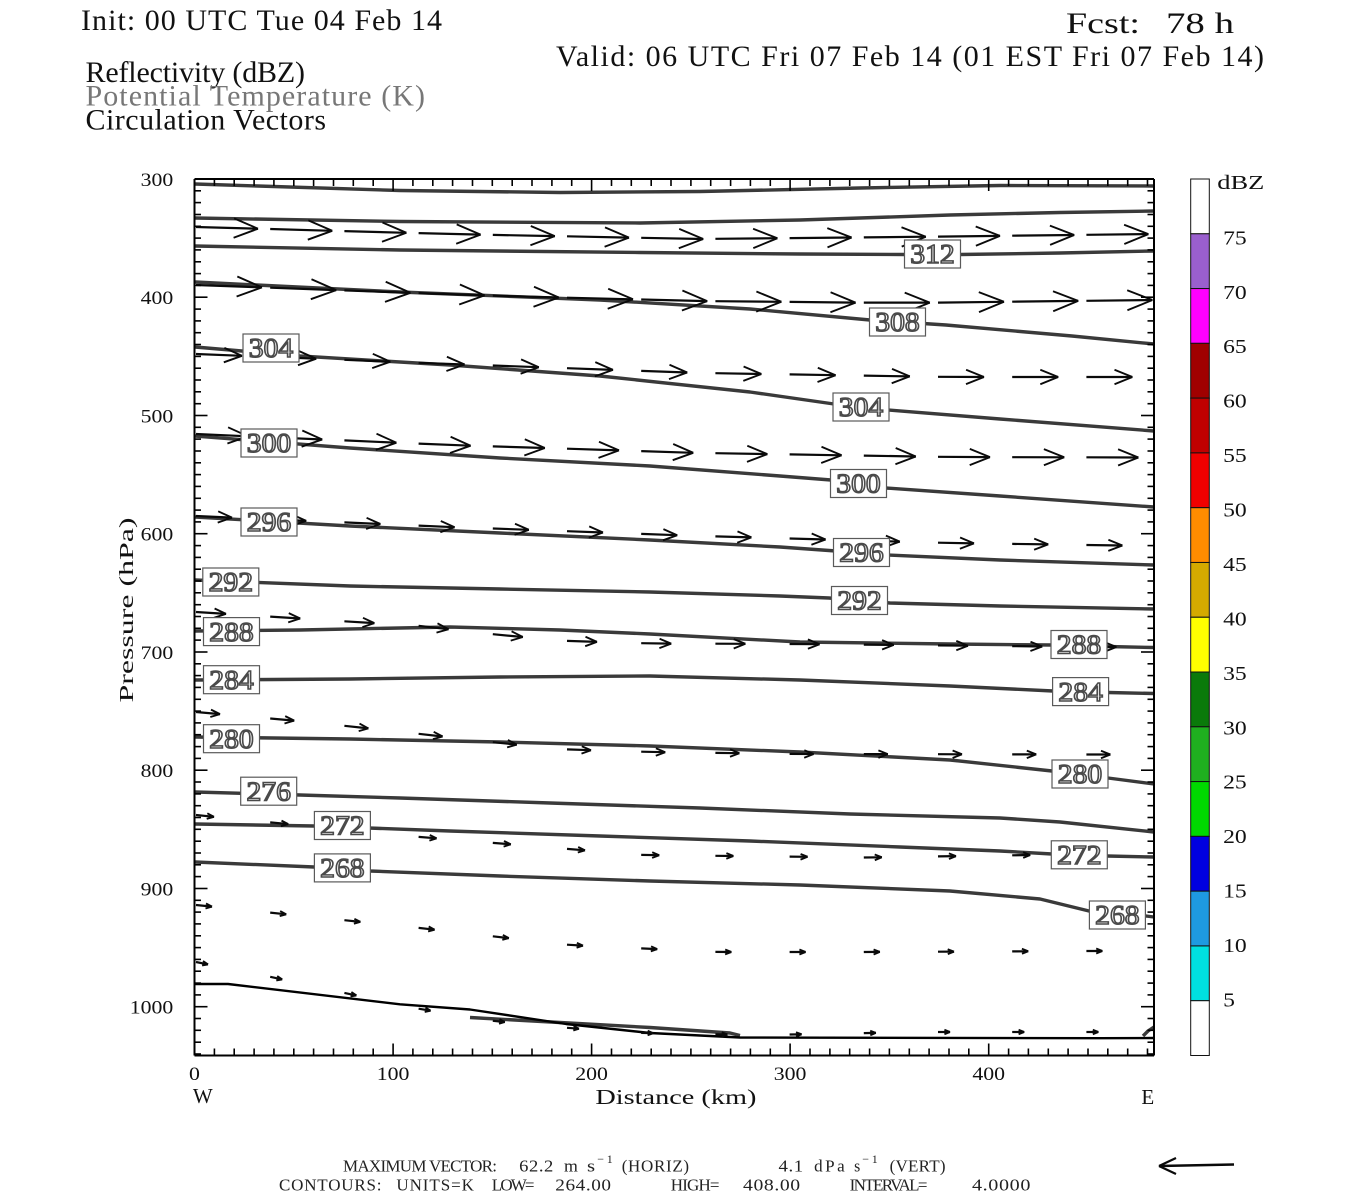 The image size is (1350, 1200). Describe the element at coordinates (1235, 402) in the screenshot. I see `svg-text: 60` at that location.